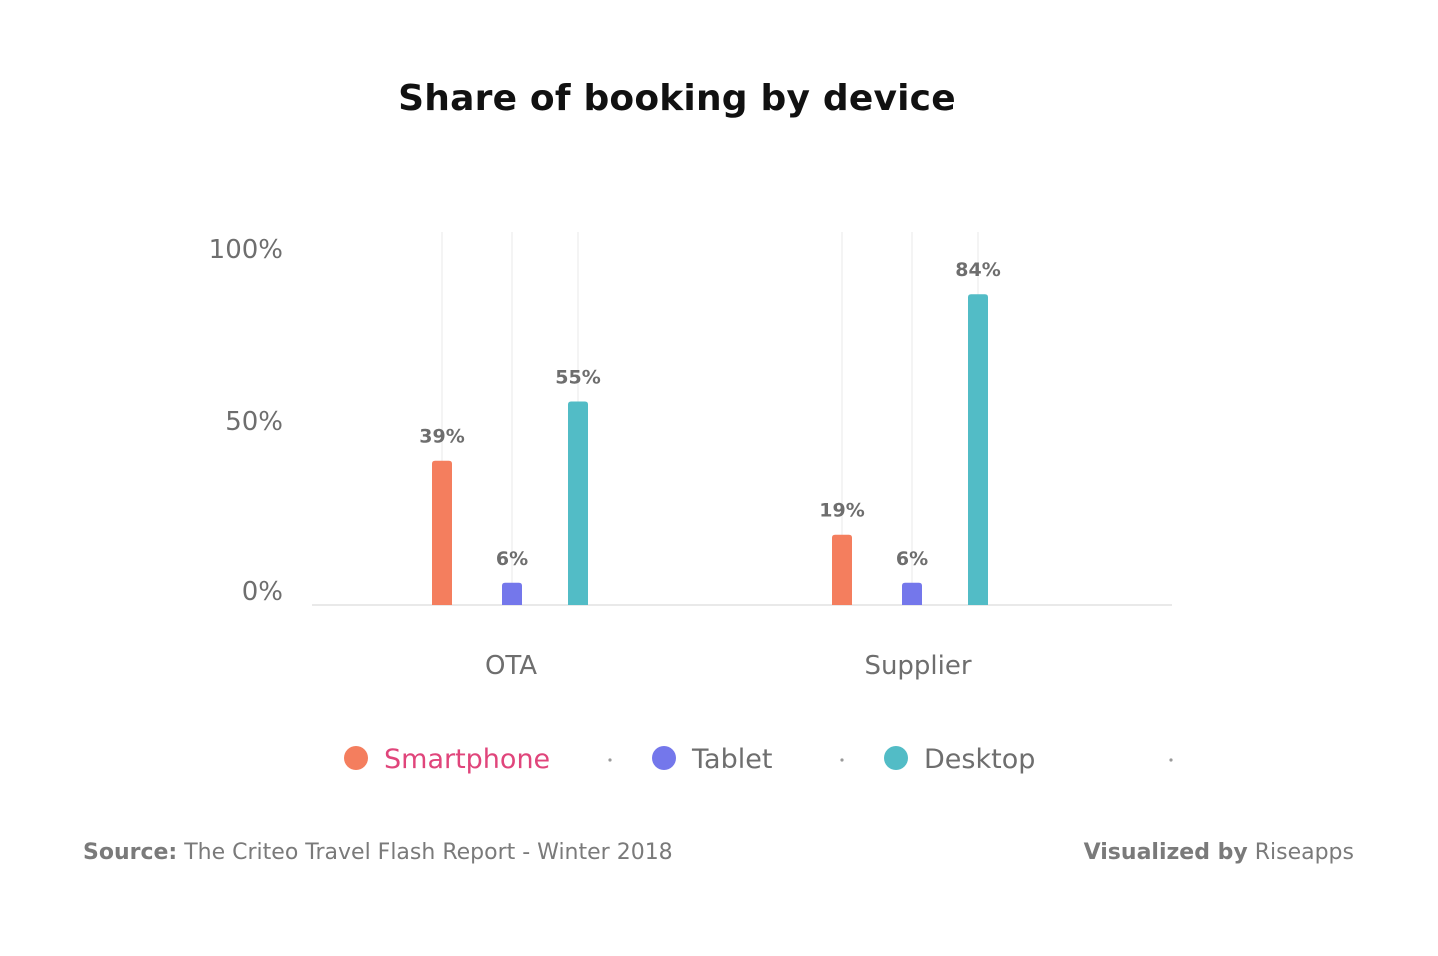 This screenshot has height=956, width=1438. Describe the element at coordinates (1165, 852) in the screenshot. I see `visualized-label: Visualized by` at that location.